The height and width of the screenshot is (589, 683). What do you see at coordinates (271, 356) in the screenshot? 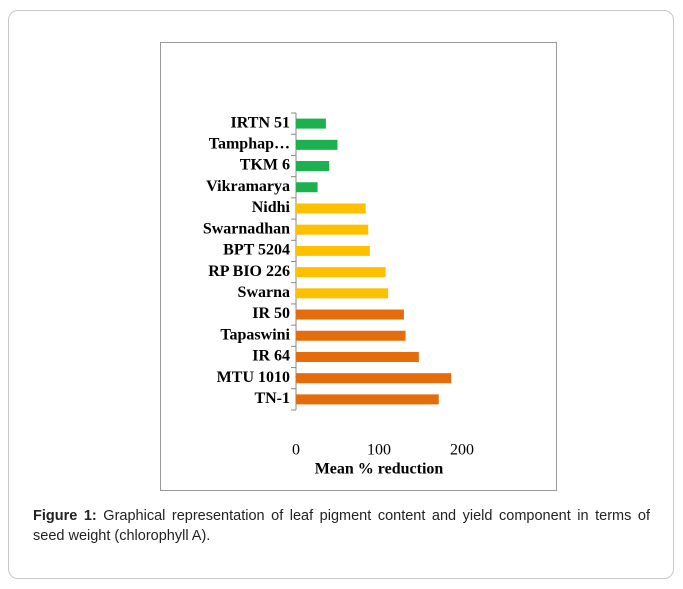
I see `y-tick-label: IR 64` at bounding box center [271, 356].